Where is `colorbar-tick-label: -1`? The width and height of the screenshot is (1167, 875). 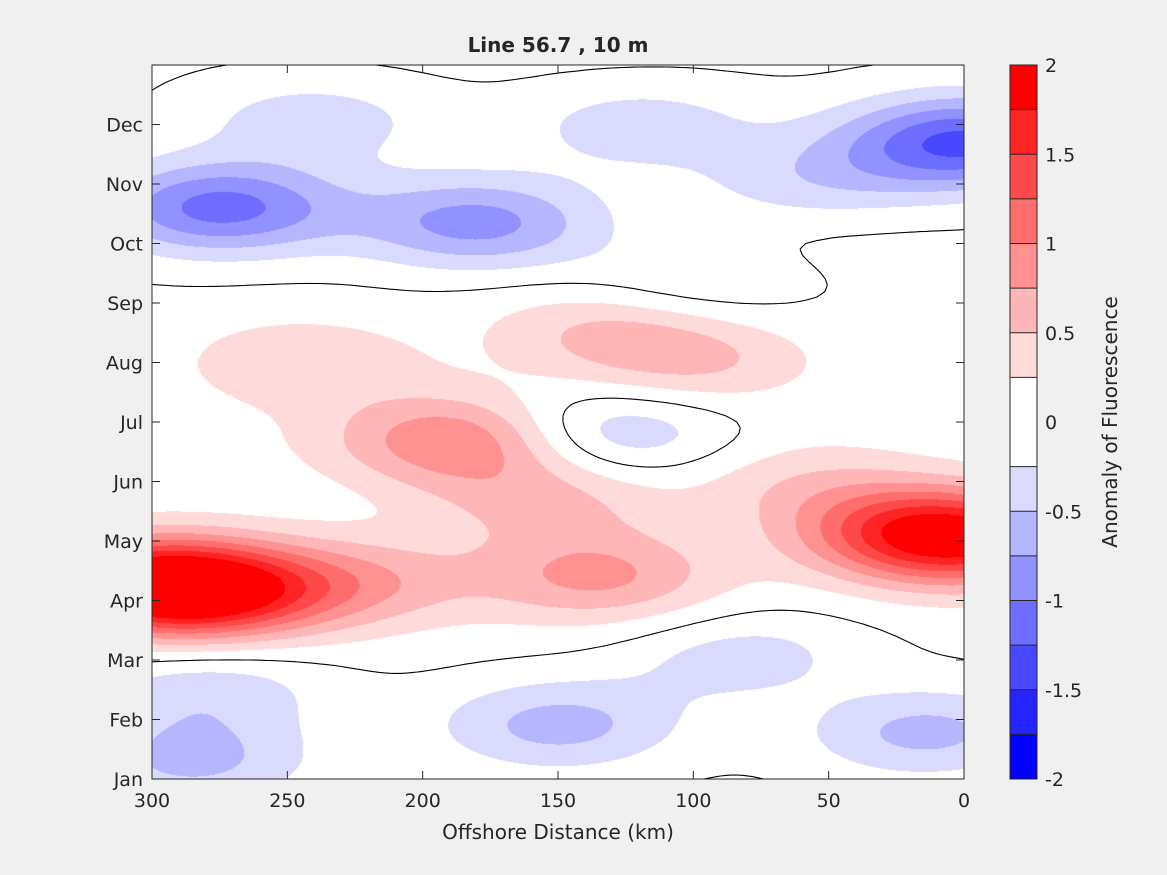 colorbar-tick-label: -1 is located at coordinates (1054, 602).